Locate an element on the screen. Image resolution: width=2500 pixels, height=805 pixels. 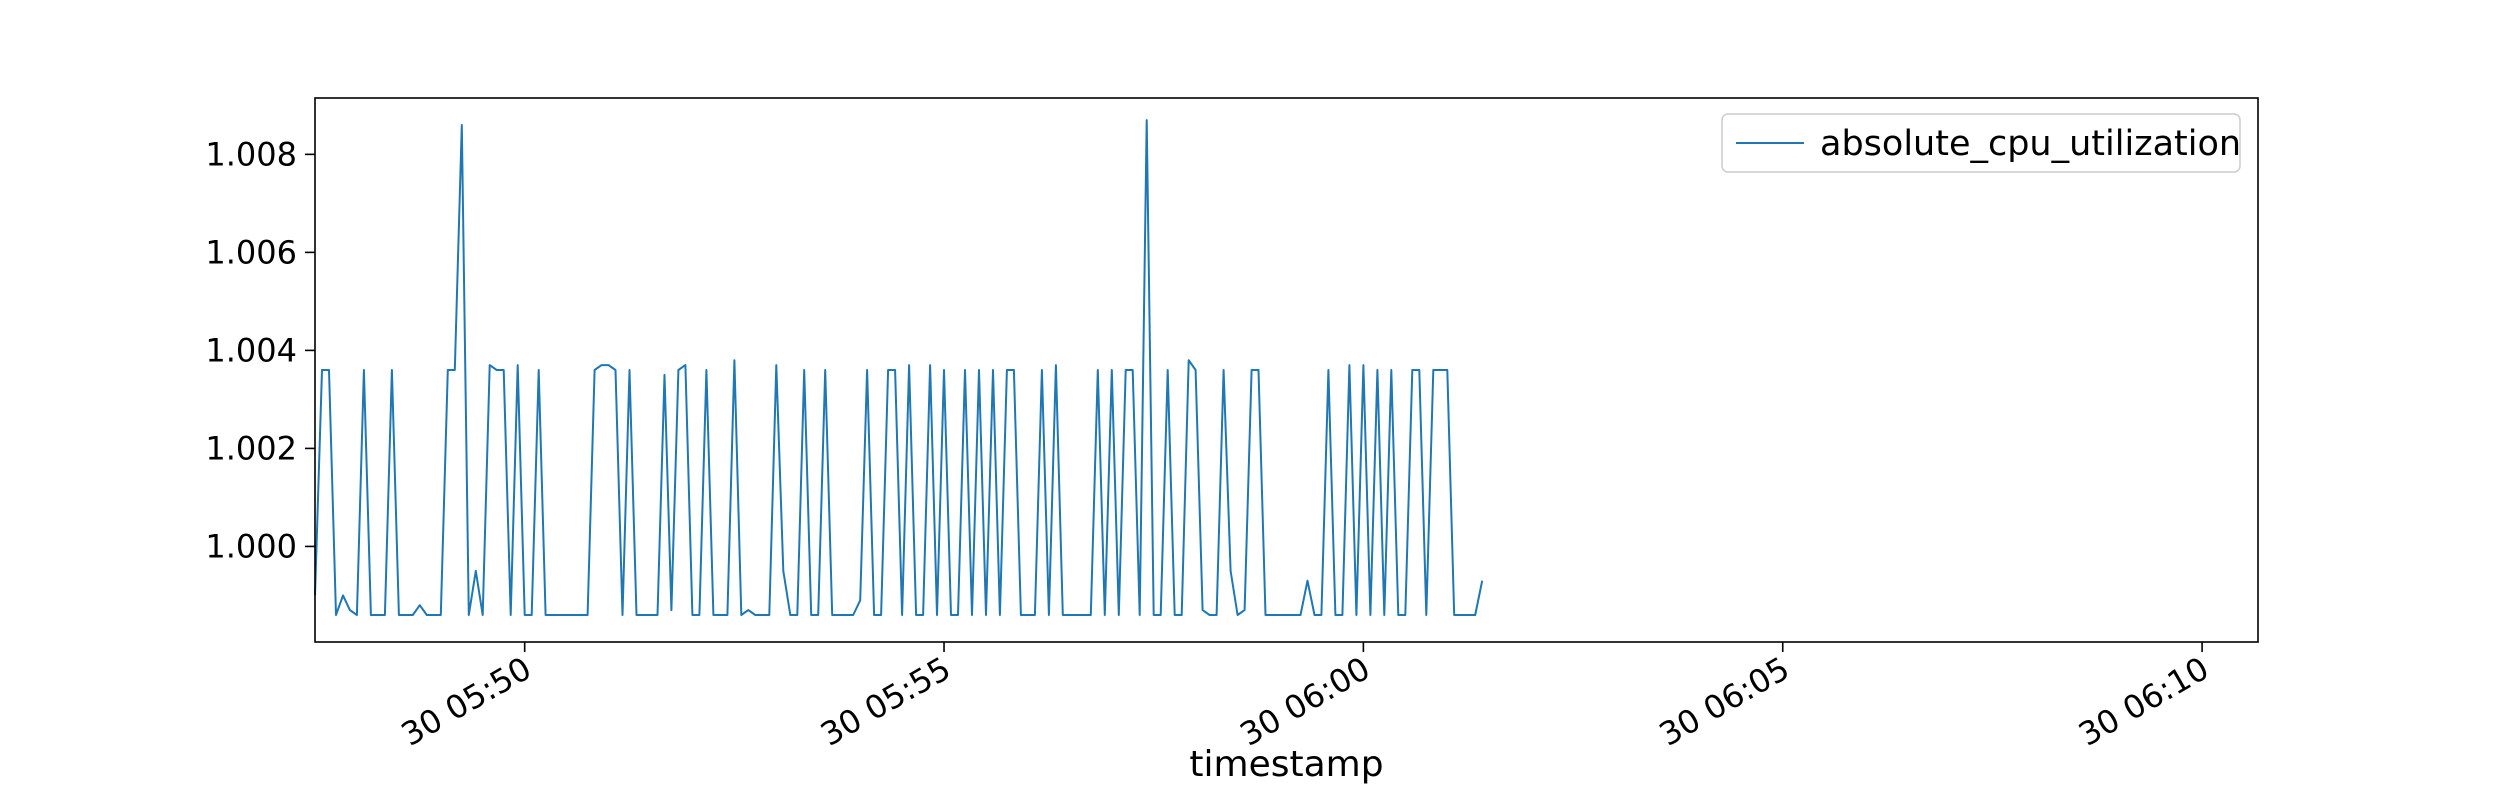
x-tick-label: 30 06:05 is located at coordinates (1724, 701).